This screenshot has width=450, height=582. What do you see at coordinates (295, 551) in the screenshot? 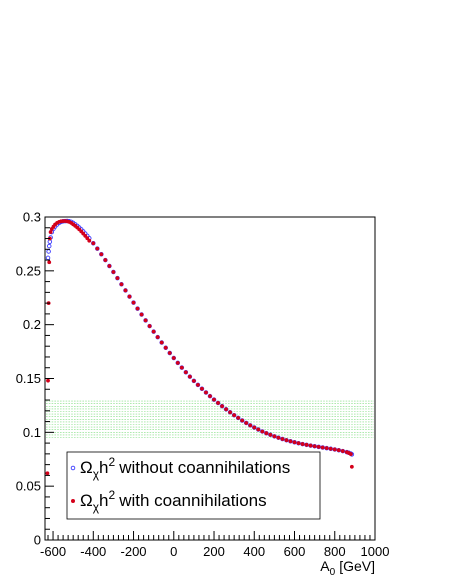
I see `x-tick-label-6: 600` at bounding box center [295, 551].